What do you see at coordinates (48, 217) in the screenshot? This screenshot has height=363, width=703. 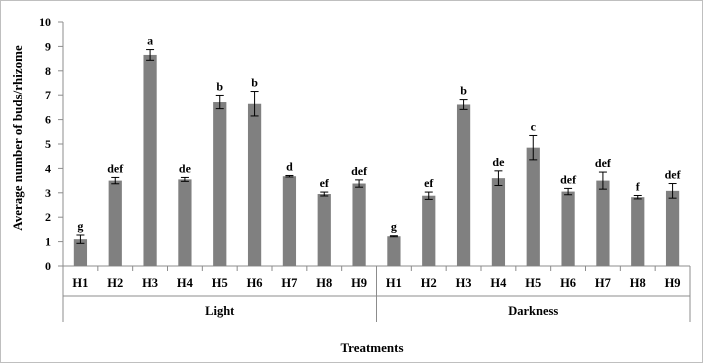 I see `y-tick-label: 2` at bounding box center [48, 217].